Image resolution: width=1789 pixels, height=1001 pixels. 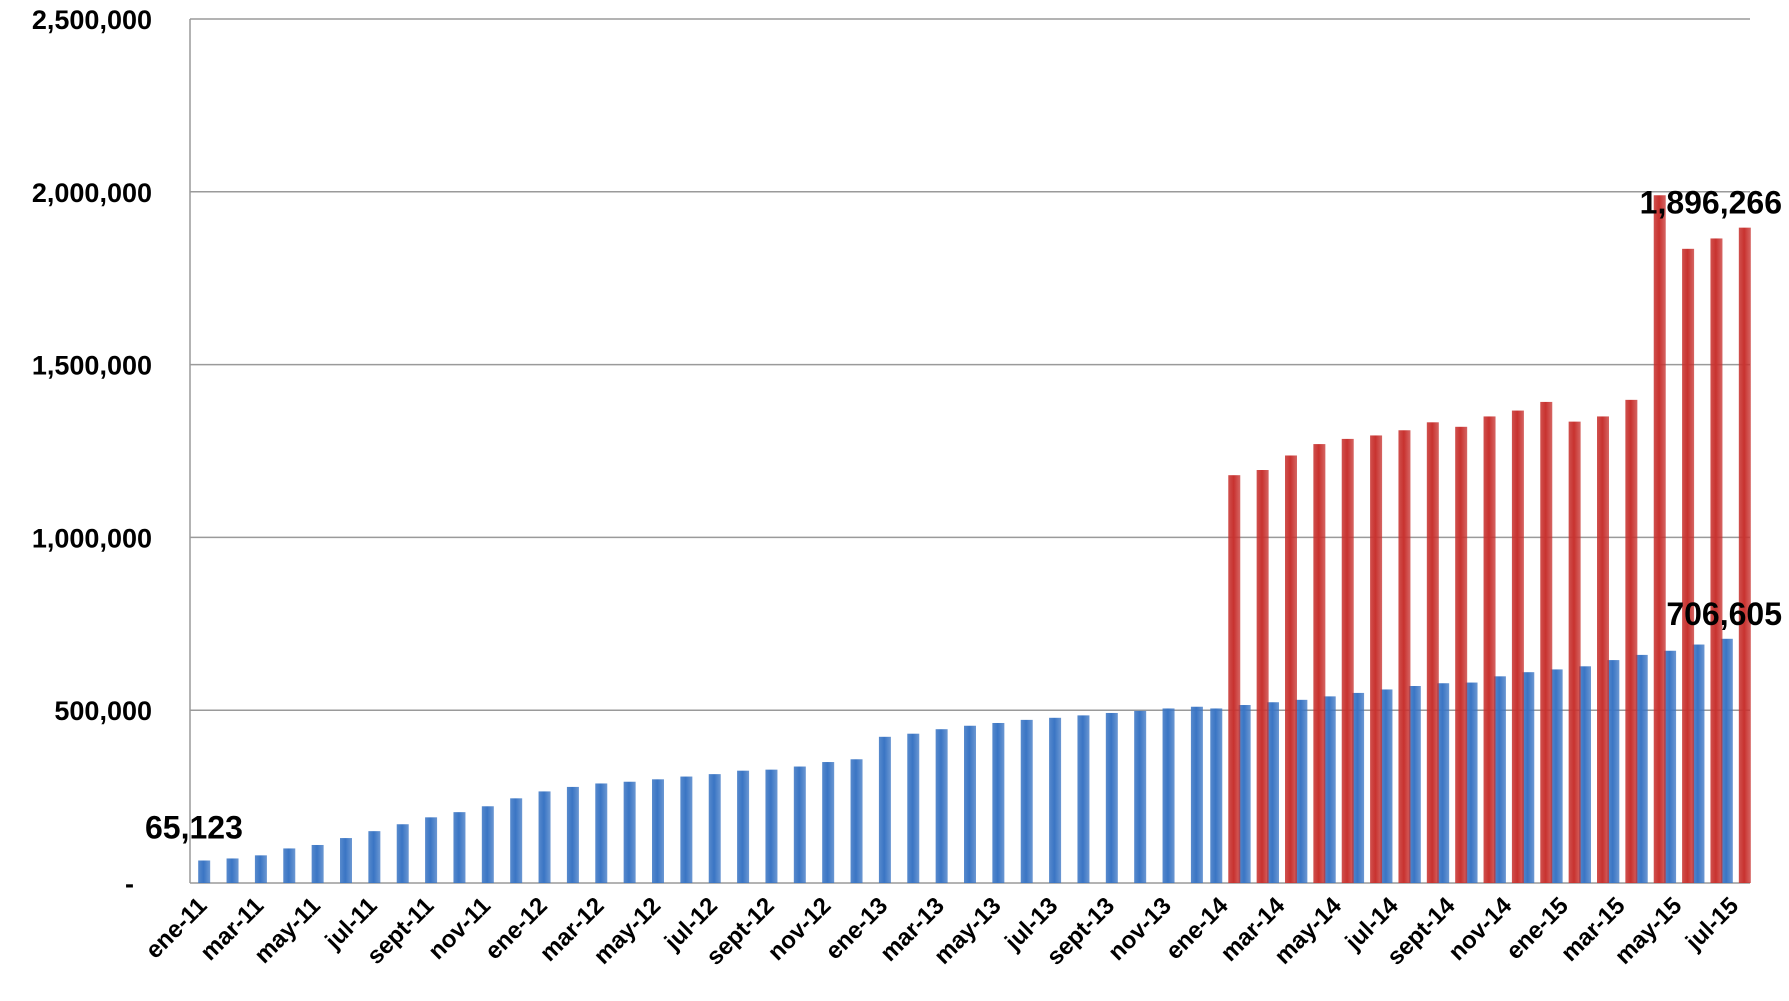 What do you see at coordinates (1480, 929) in the screenshot?
I see `x-tick-label: nov-14` at bounding box center [1480, 929].